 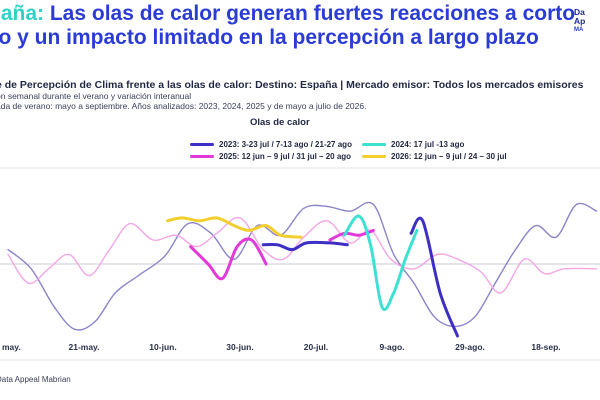 I want to click on legend-item-2026: 2026: 12 jun – 9 jul / 24 – 30 jul, so click(x=434, y=156).